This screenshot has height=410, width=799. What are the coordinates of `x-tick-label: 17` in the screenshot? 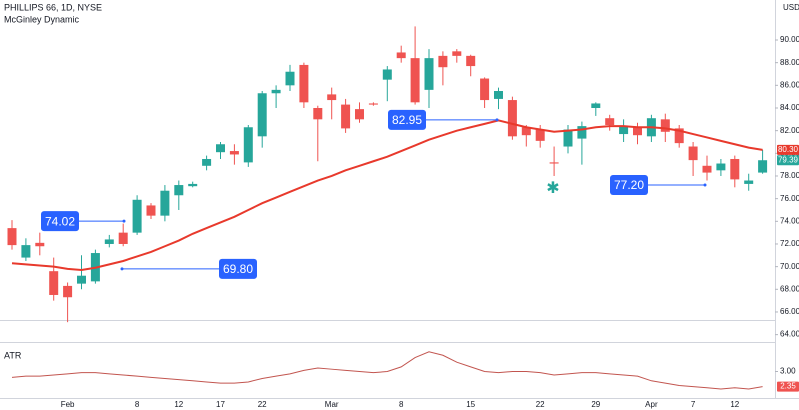 It's located at (220, 404).